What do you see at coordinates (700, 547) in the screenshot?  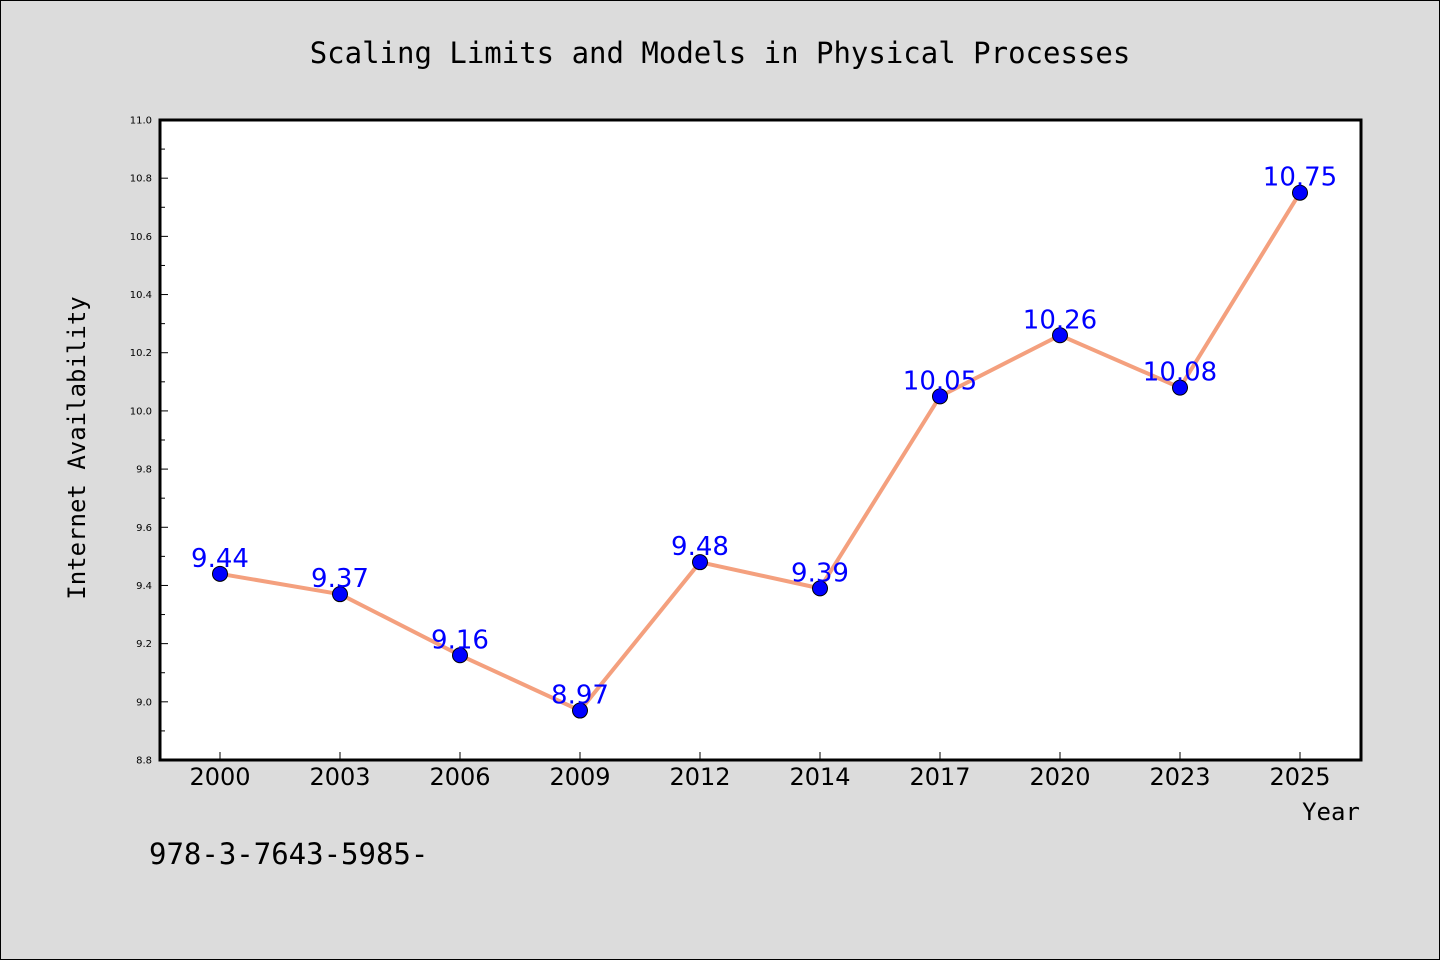 I see `data-label: 9.48` at bounding box center [700, 547].